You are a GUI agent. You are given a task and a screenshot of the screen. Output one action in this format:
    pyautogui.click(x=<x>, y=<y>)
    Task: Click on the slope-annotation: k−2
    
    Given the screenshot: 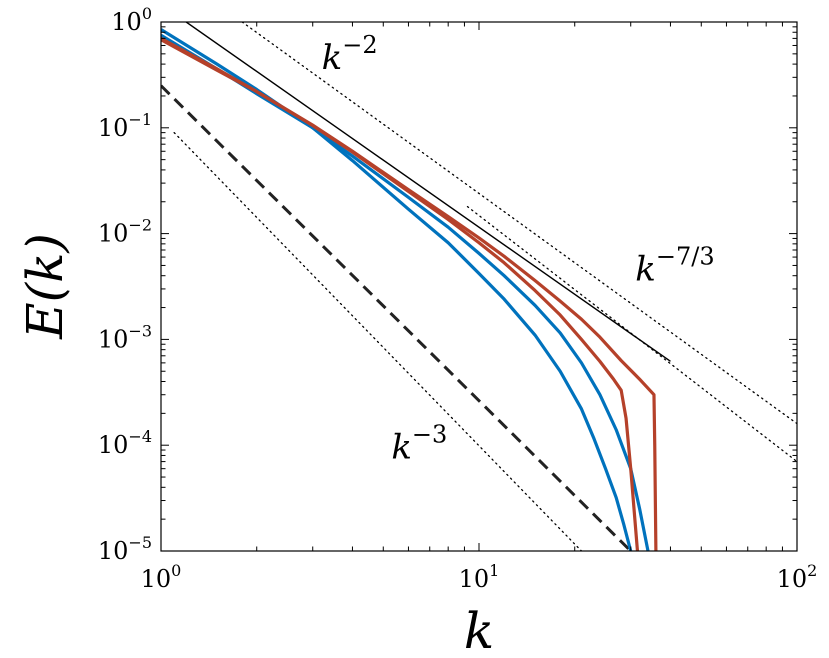 What is the action you would take?
    pyautogui.click(x=350, y=54)
    